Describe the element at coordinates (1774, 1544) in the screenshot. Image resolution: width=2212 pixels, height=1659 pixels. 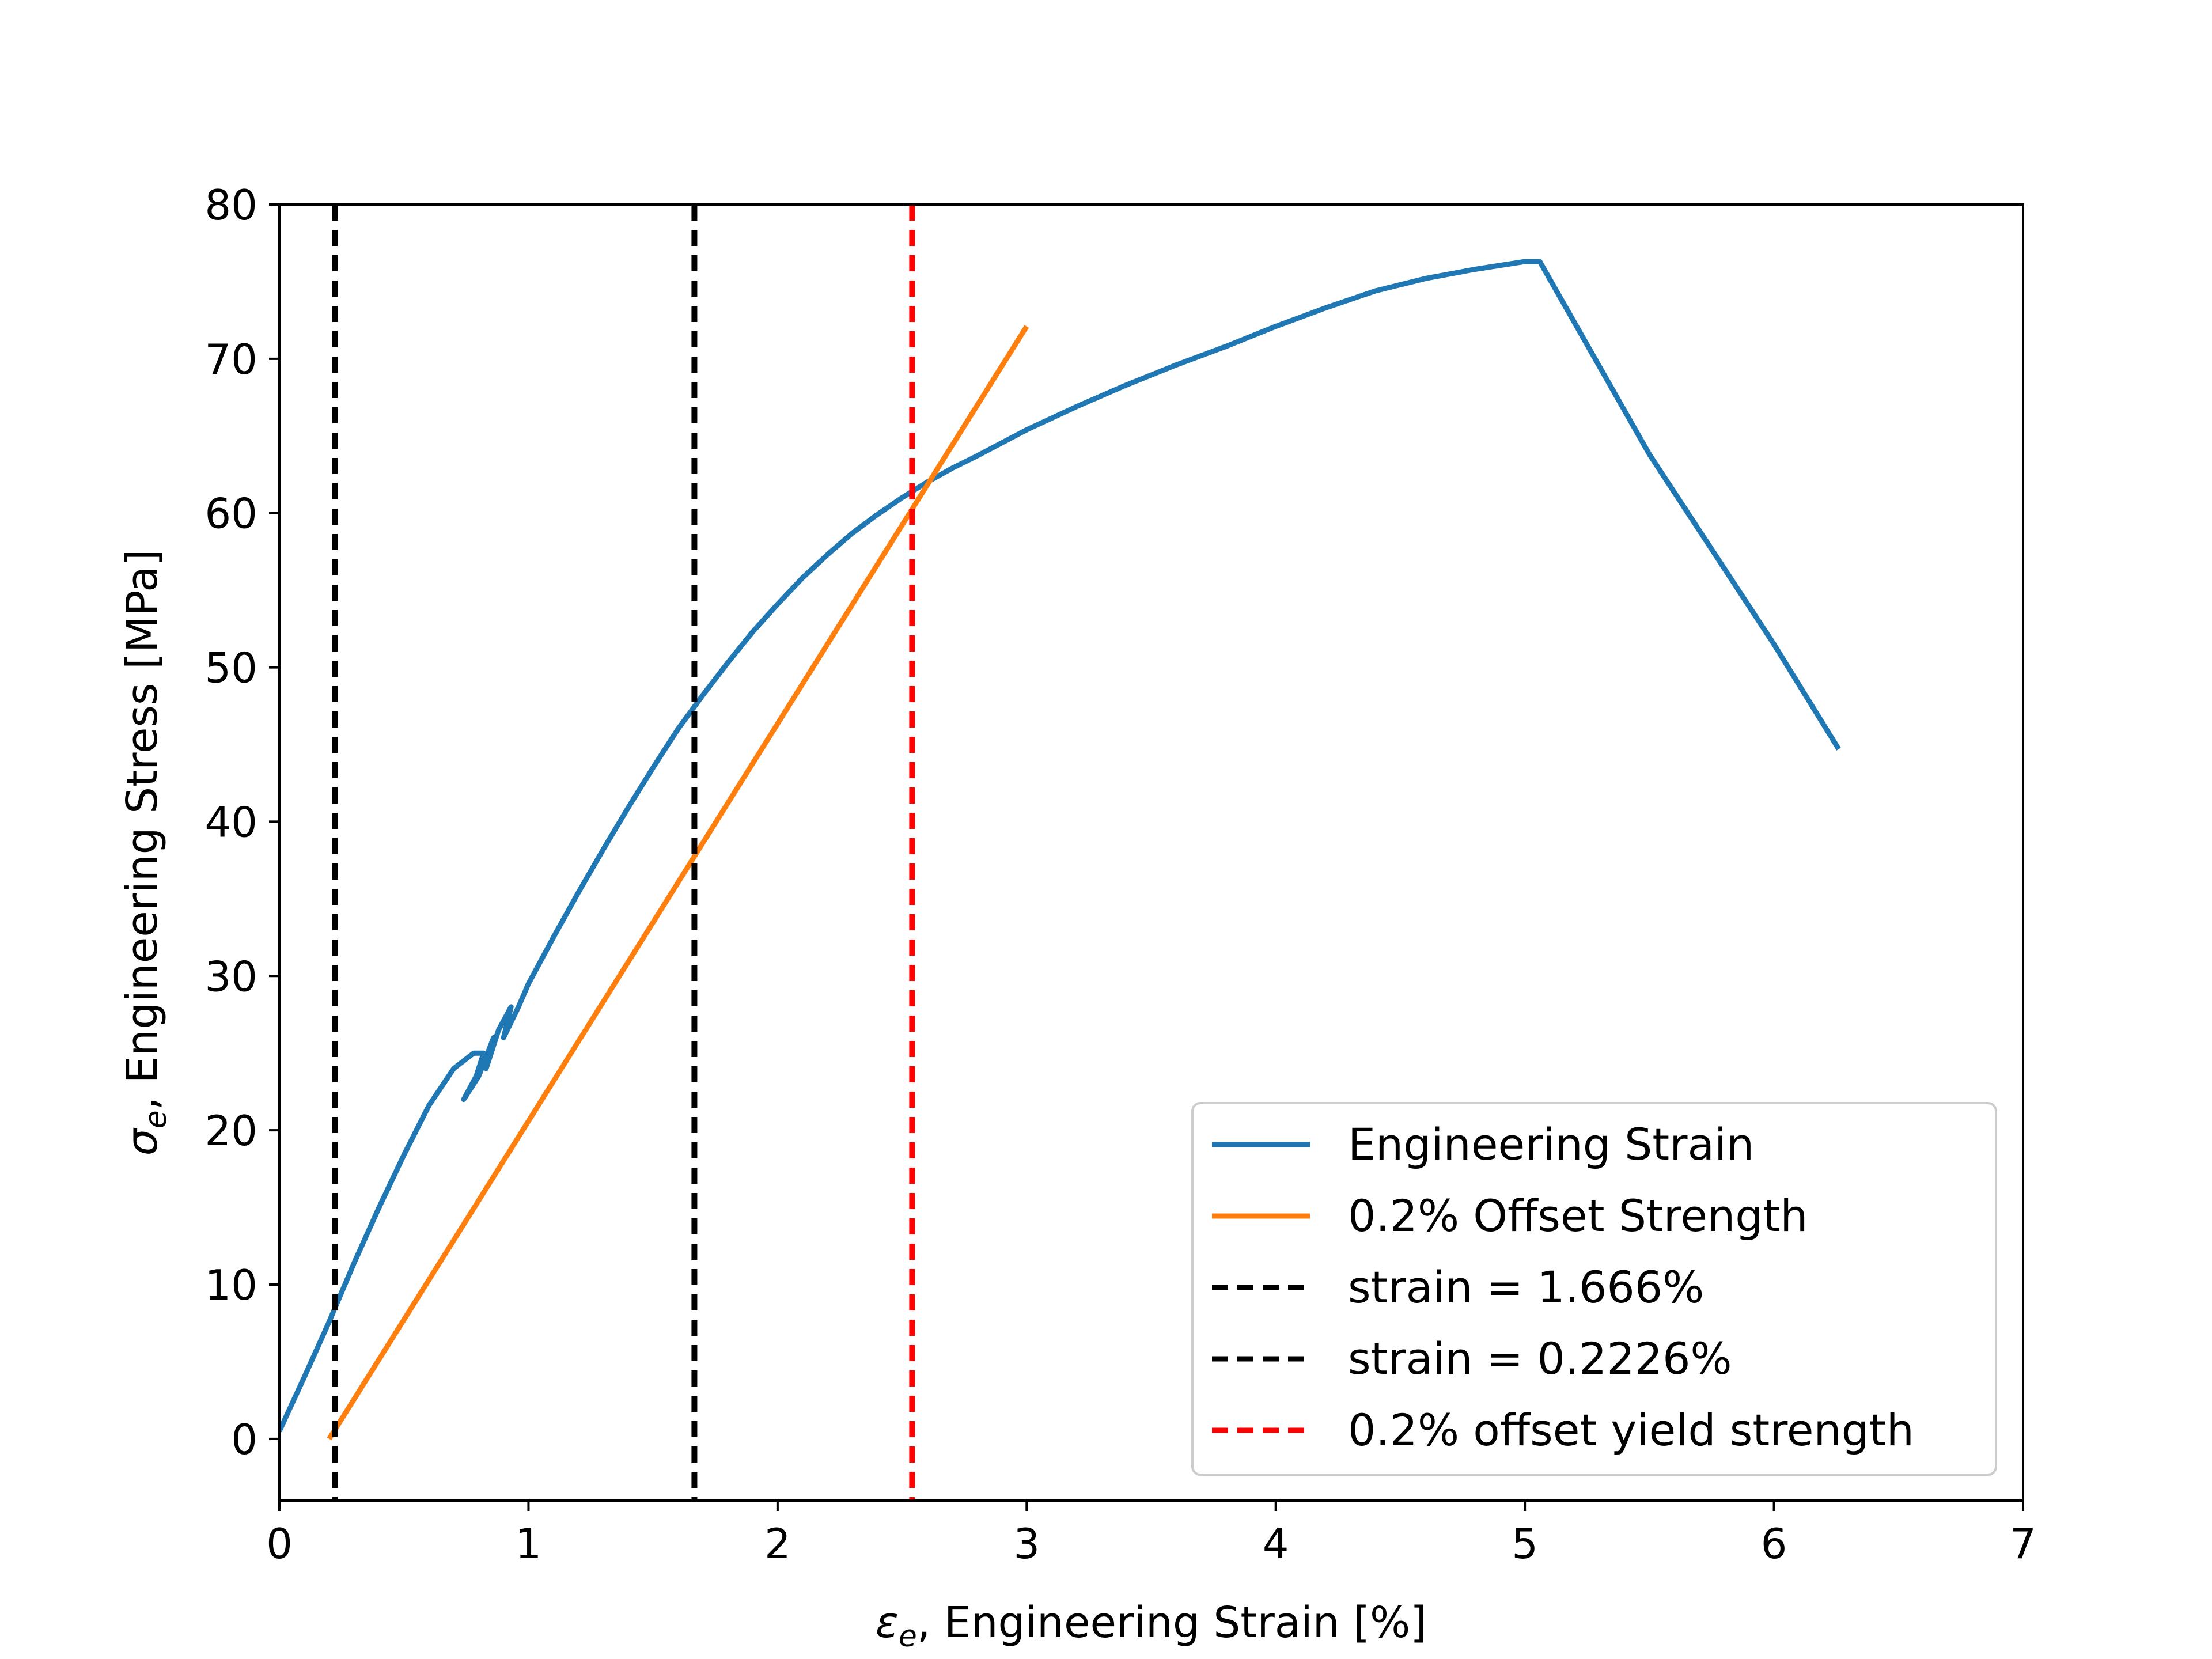
I see `x-tick-label-6: 6` at that location.